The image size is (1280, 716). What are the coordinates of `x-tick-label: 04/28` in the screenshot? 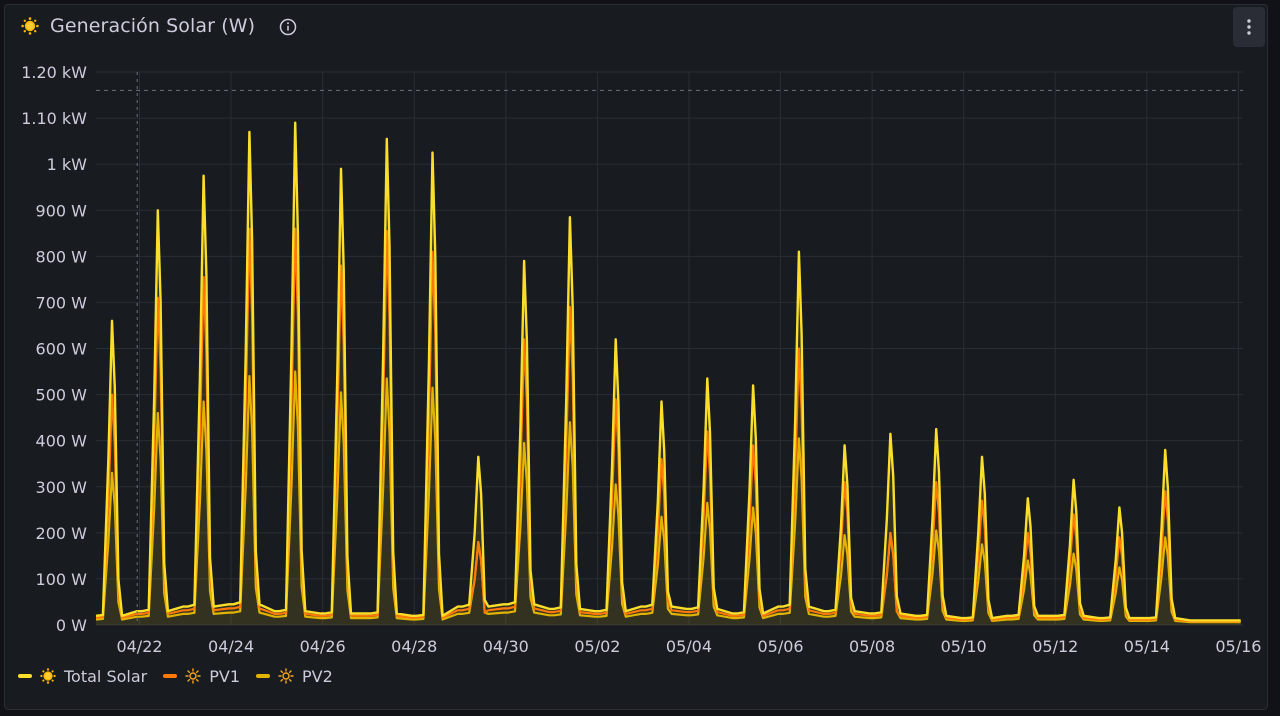 It's located at (414, 646).